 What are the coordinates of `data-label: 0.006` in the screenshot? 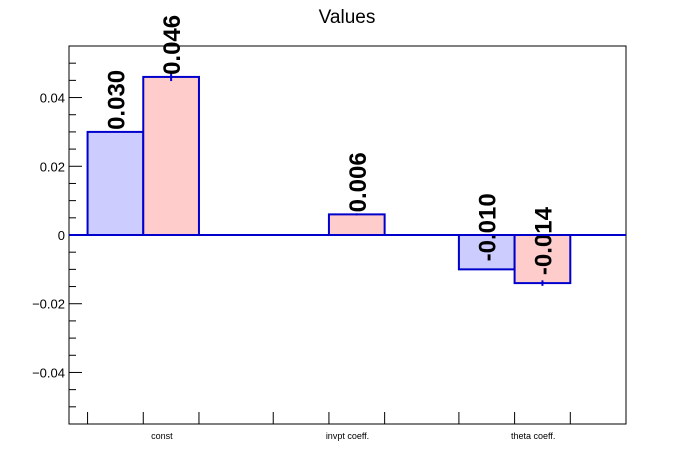 It's located at (358, 182).